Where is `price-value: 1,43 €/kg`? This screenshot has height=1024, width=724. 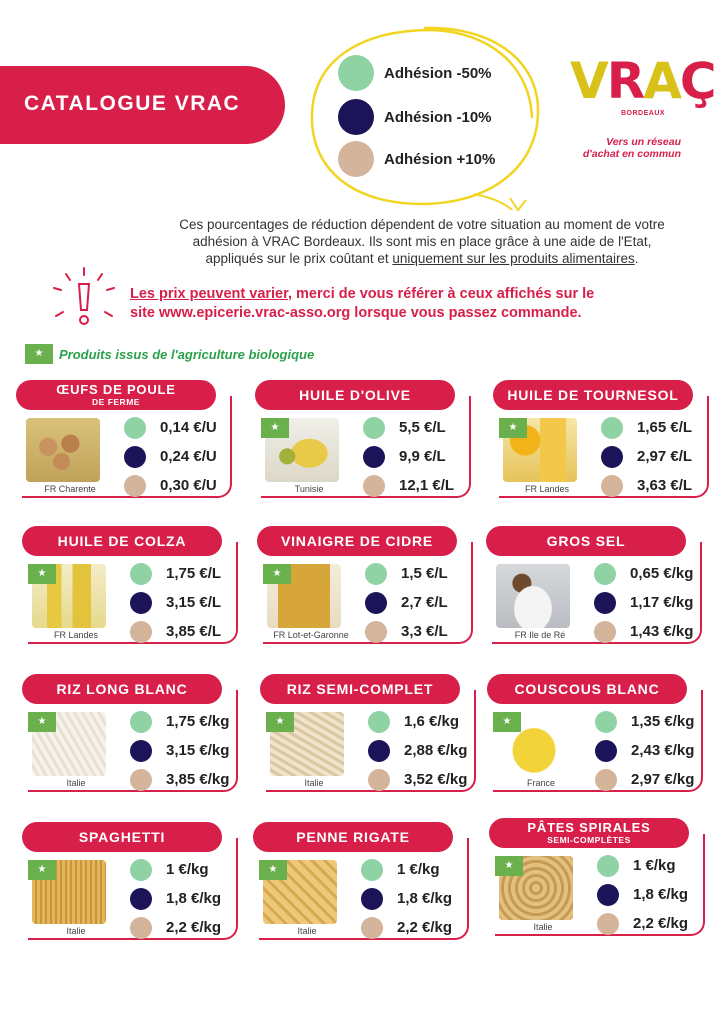 price-value: 1,43 €/kg is located at coordinates (662, 631).